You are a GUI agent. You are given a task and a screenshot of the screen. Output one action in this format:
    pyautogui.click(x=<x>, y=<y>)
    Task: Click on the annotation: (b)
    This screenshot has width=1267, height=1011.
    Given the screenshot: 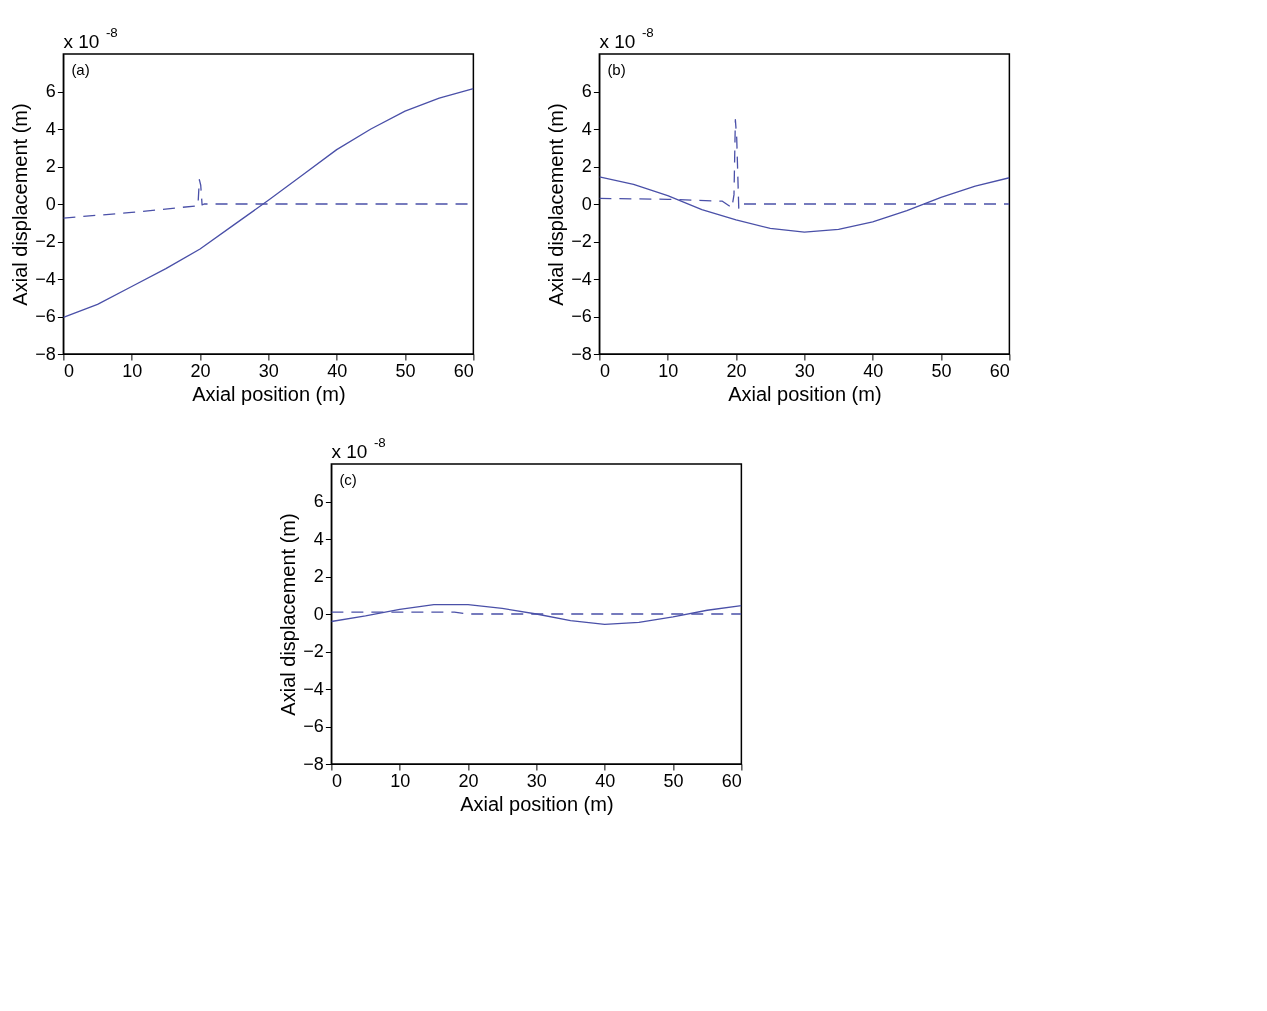 What is the action you would take?
    pyautogui.click(x=616, y=69)
    